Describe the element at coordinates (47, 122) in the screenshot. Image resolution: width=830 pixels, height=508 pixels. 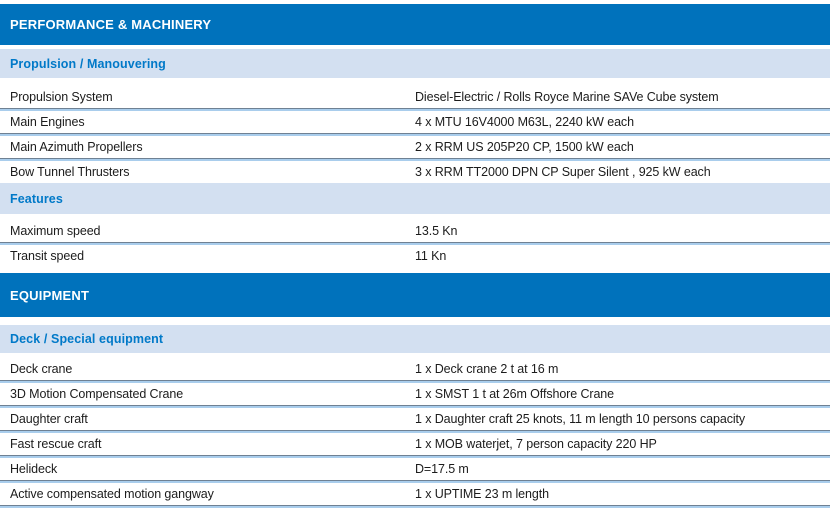
I see `spec-label: Main Engines` at that location.